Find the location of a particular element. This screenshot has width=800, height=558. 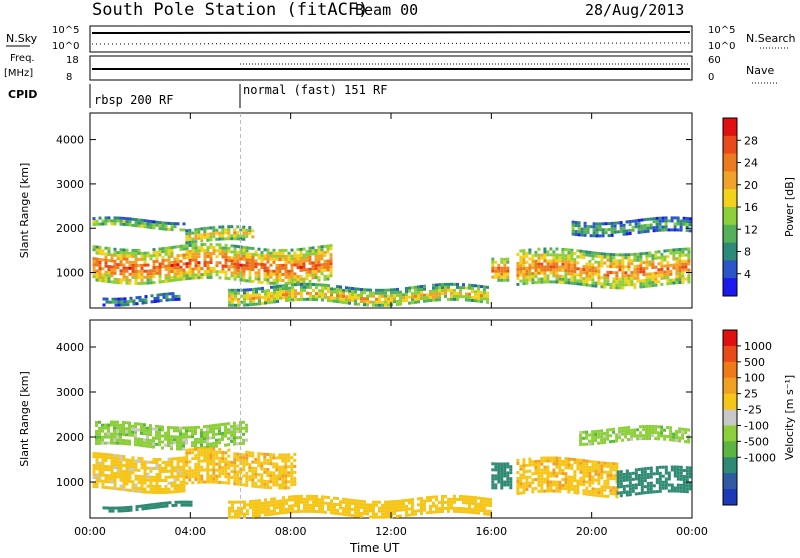

velocity-band is located at coordinates (635, 435).